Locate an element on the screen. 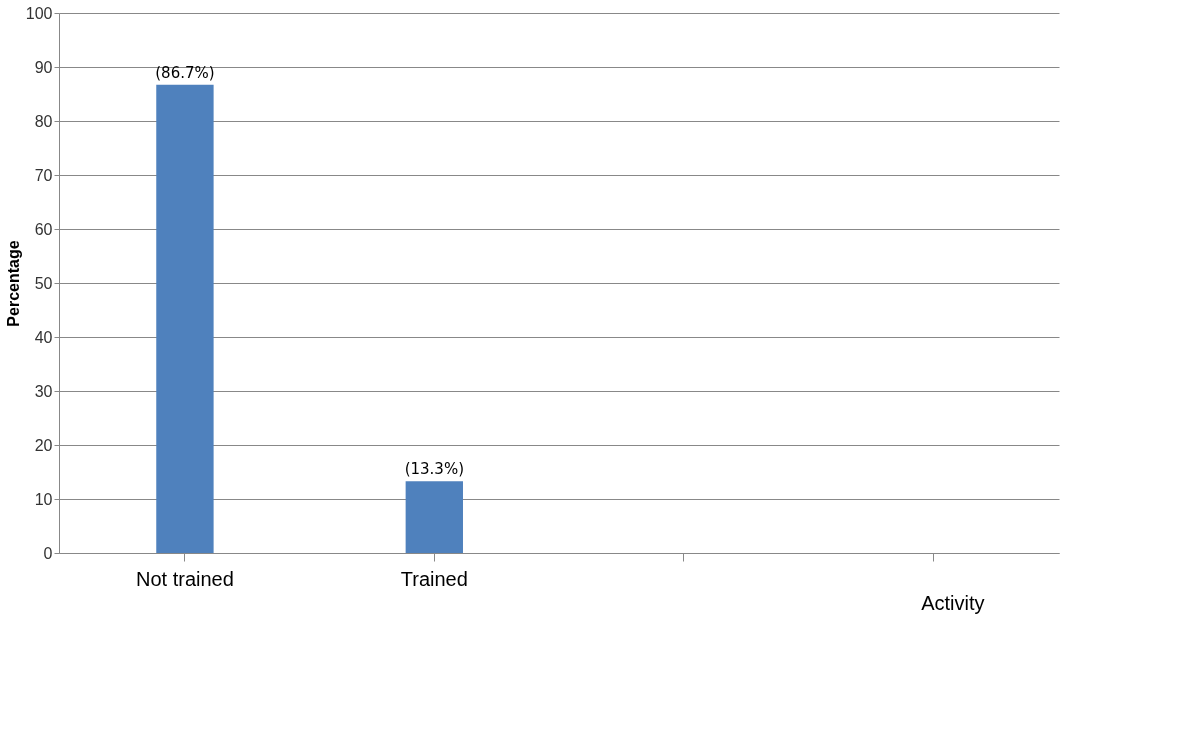  y-tick-label: 30 is located at coordinates (43, 391).